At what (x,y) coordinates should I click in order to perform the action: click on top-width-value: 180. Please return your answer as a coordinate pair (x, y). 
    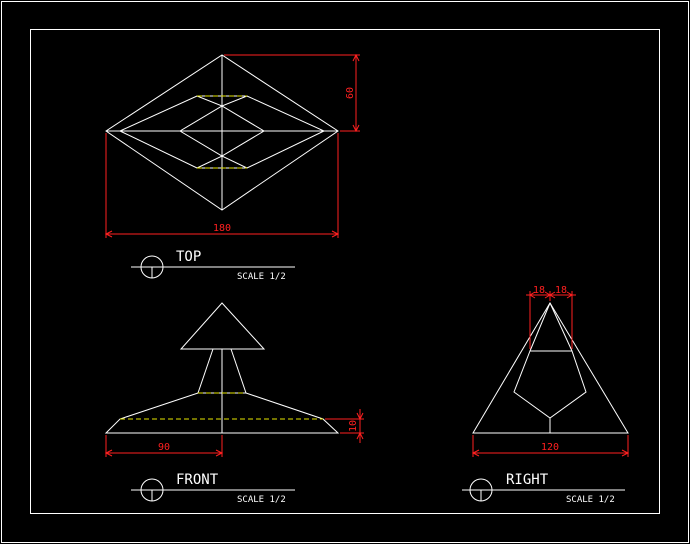
    Looking at the image, I should click on (222, 228).